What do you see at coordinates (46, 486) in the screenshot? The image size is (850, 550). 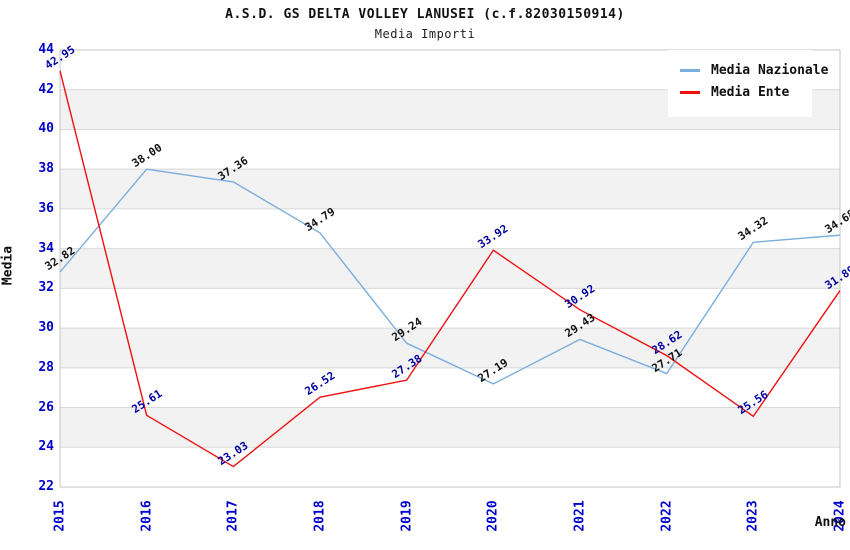 I see `y-tick-label: 22` at bounding box center [46, 486].